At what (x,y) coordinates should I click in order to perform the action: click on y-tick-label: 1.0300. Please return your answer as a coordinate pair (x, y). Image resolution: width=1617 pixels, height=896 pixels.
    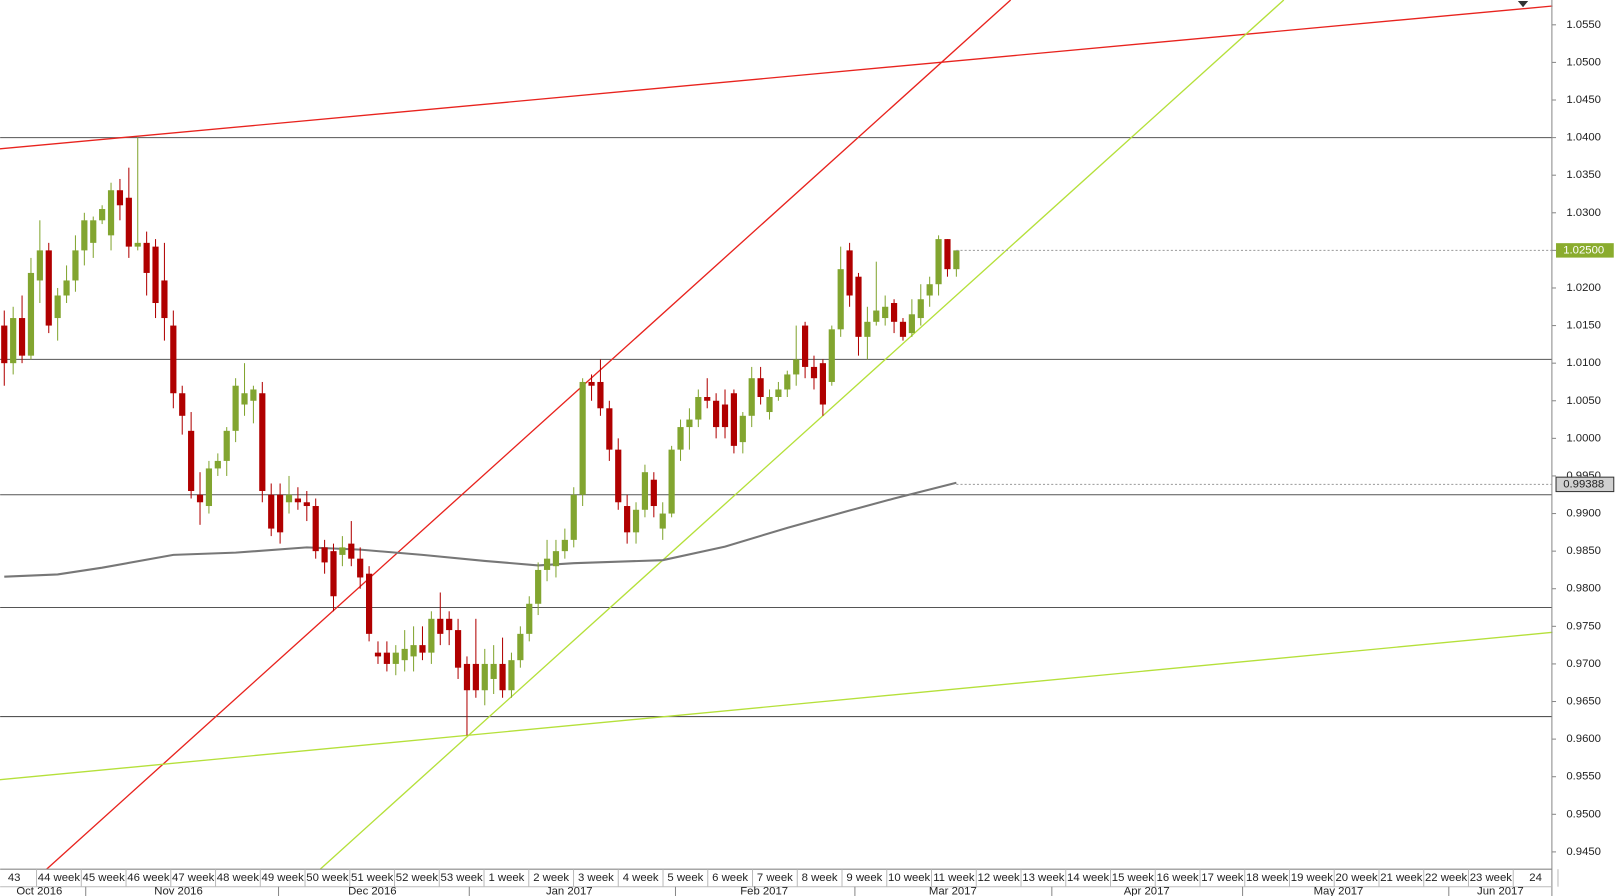
    Looking at the image, I should click on (1583, 213).